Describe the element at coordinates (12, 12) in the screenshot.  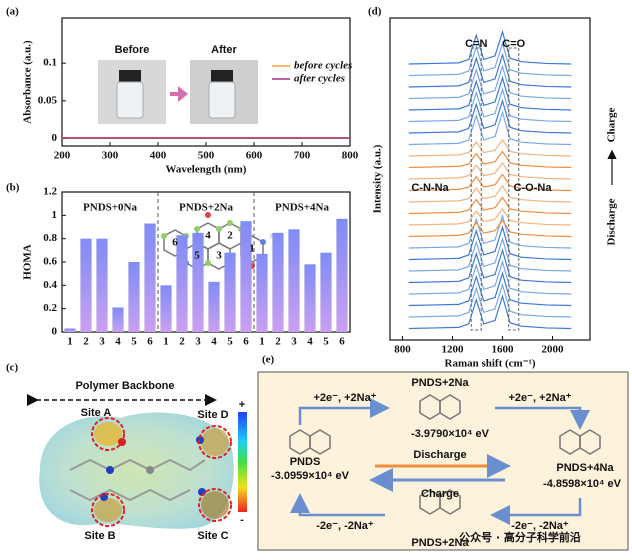
I see `panel-label: (a)` at that location.